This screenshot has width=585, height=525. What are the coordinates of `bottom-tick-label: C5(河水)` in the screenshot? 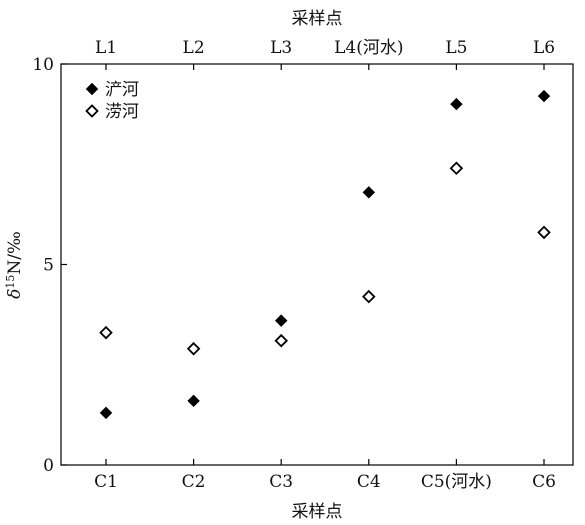 It's located at (456, 482).